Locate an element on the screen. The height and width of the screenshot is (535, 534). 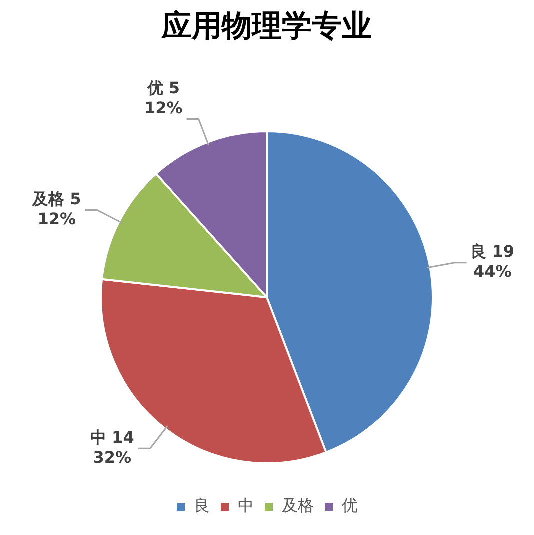
data-label: 优 5 12% is located at coordinates (163, 98).